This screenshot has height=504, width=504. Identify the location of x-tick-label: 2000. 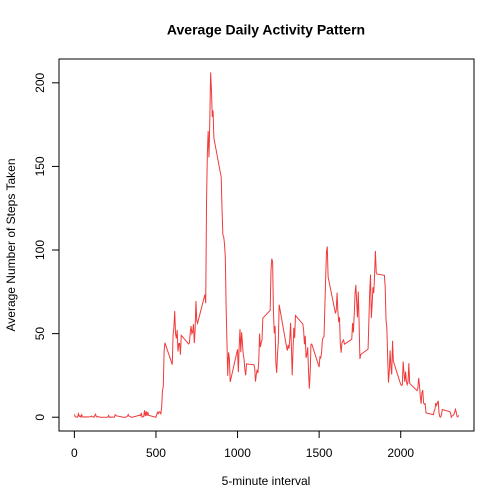
(400, 453).